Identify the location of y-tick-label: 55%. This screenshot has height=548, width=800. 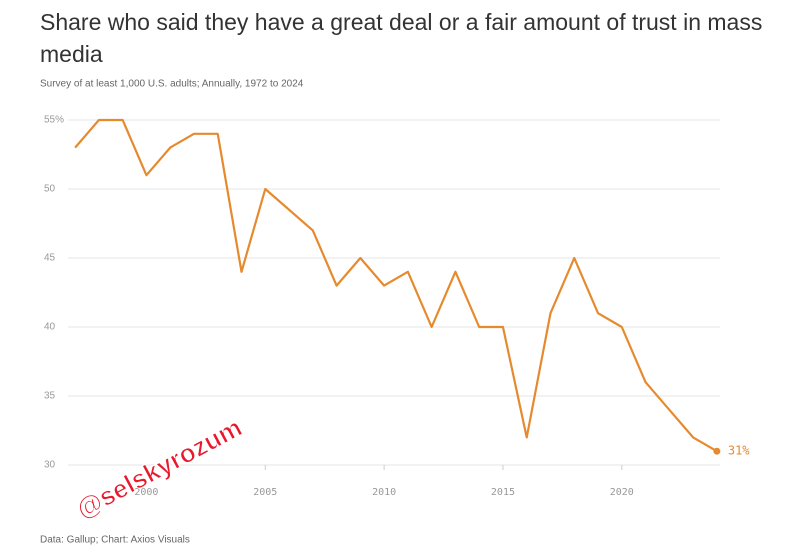
(54, 120).